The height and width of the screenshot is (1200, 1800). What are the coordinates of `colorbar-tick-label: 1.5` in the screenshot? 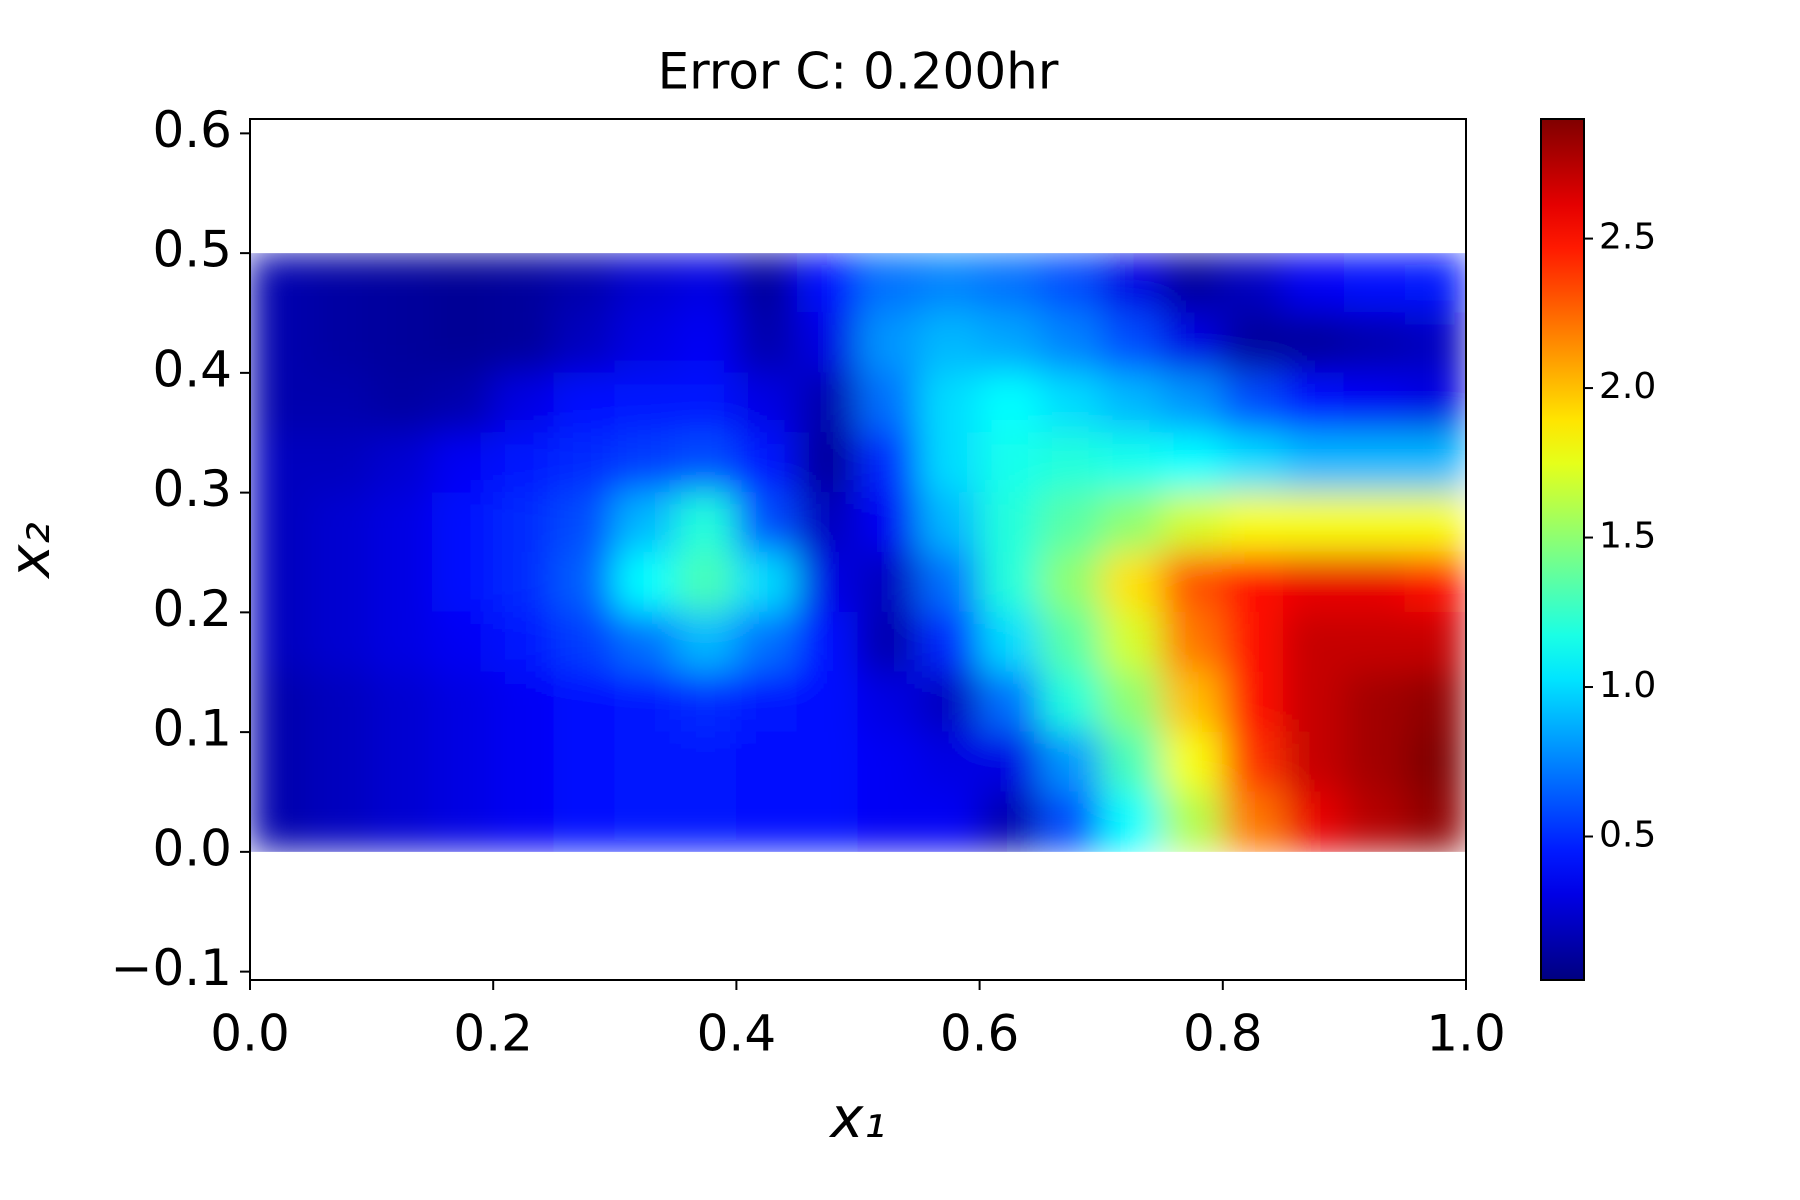 It's located at (1627, 536).